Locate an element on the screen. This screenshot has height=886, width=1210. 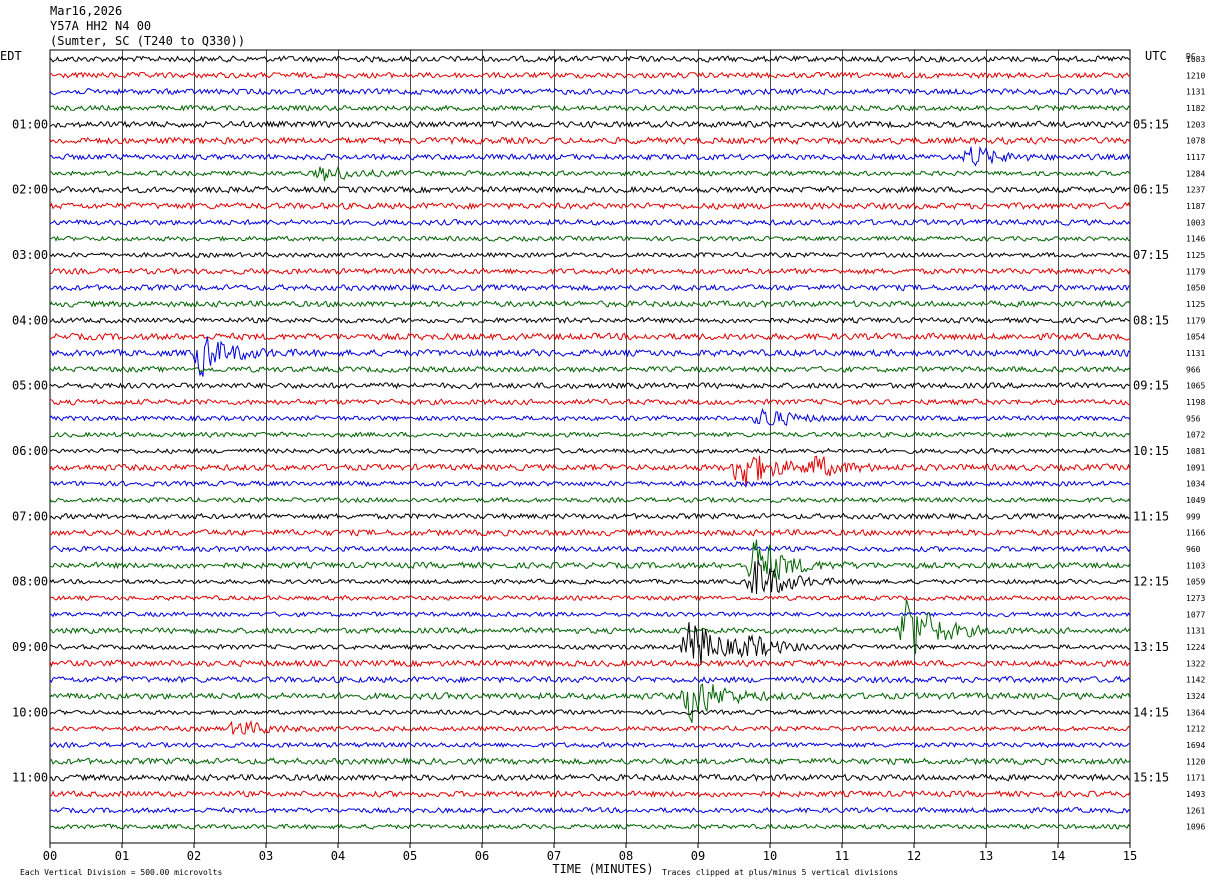
dc-label: DC is located at coordinates (1191, 56).